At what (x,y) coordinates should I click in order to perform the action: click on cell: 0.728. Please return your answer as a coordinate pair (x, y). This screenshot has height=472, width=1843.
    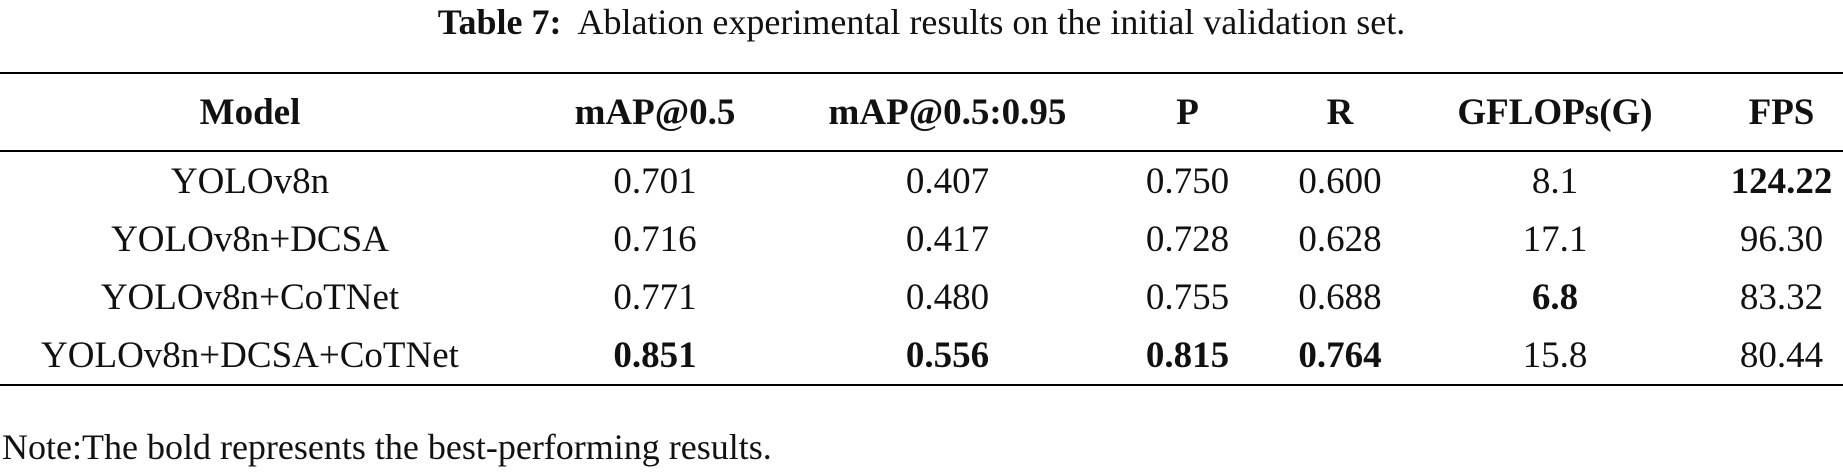
    Looking at the image, I should click on (1187, 239).